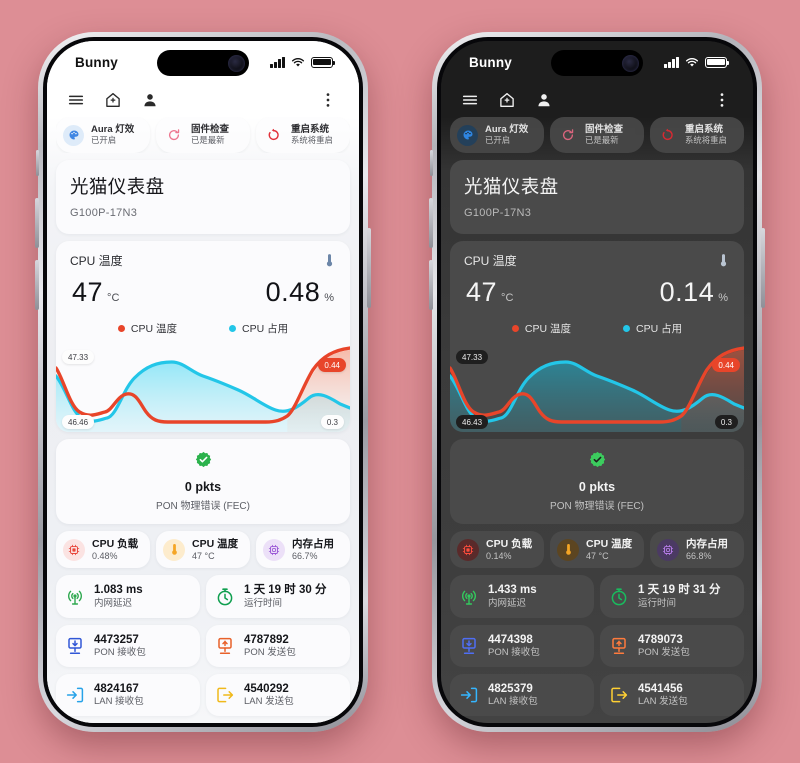  What do you see at coordinates (203, 197) in the screenshot?
I see `device-title-card: 光猫仪表盘 G100P-17N3` at bounding box center [203, 197].